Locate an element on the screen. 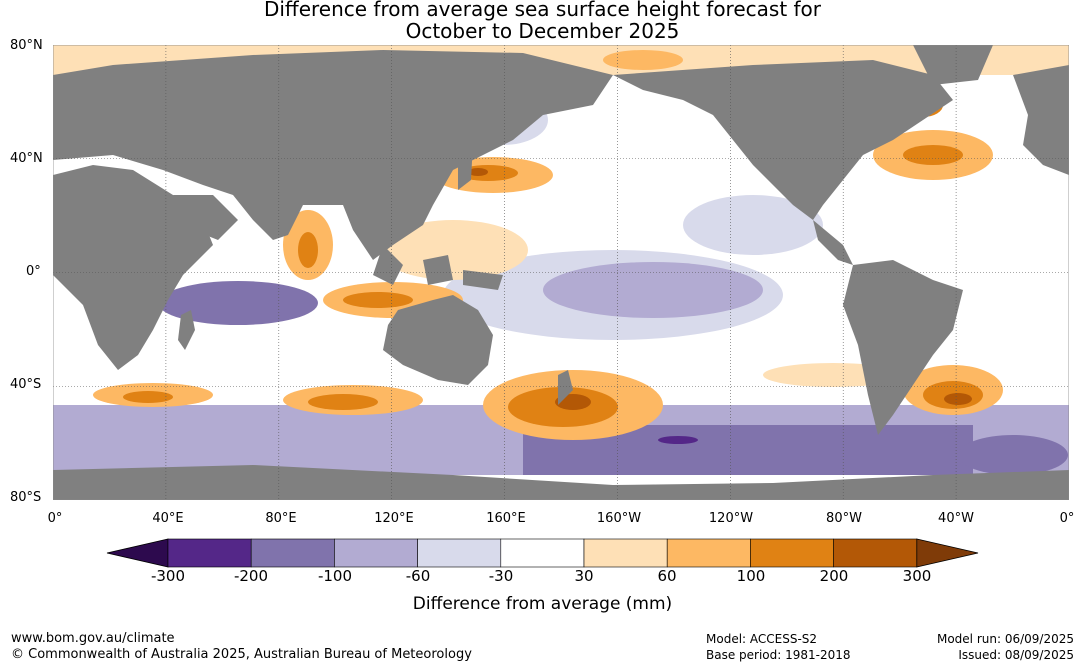 The image size is (1085, 667). lon-label-120e: 120°E is located at coordinates (394, 518).